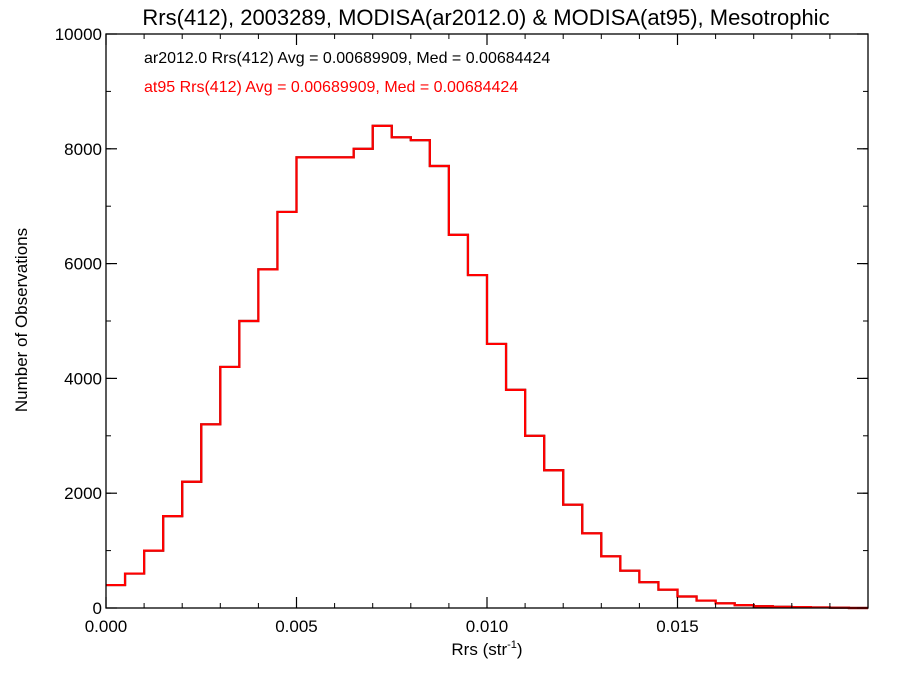  What do you see at coordinates (487, 626) in the screenshot?
I see `x-tick-label: 0.010` at bounding box center [487, 626].